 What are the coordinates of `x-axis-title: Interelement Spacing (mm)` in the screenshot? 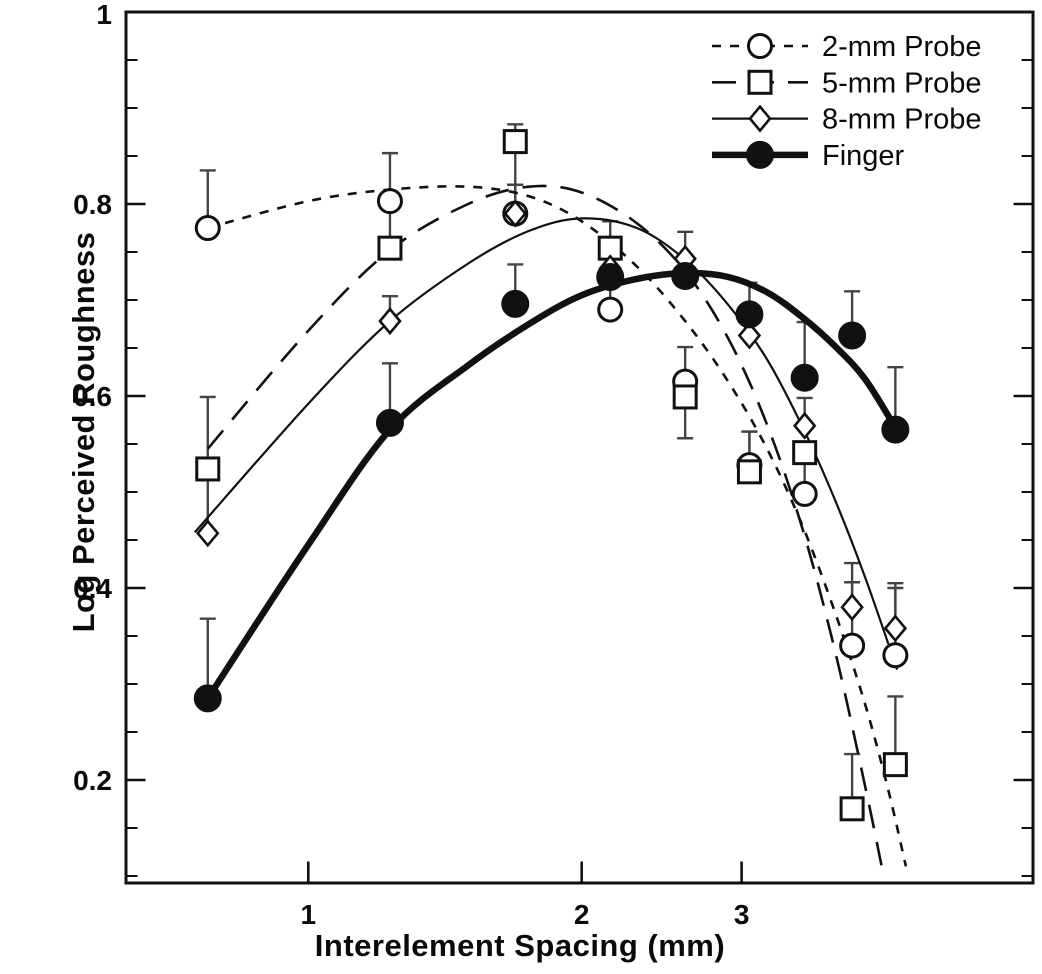 It's located at (520, 945).